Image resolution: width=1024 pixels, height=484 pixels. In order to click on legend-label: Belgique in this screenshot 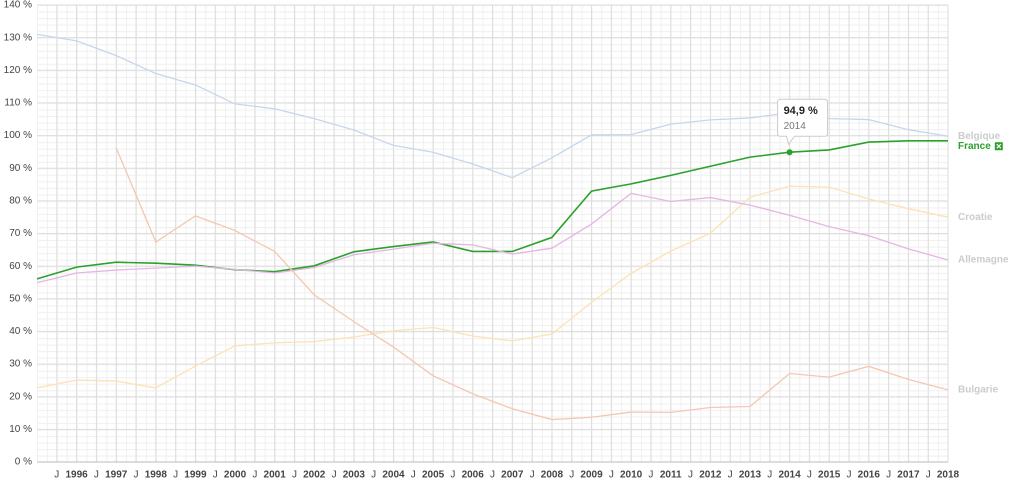, I will do `click(979, 136)`.